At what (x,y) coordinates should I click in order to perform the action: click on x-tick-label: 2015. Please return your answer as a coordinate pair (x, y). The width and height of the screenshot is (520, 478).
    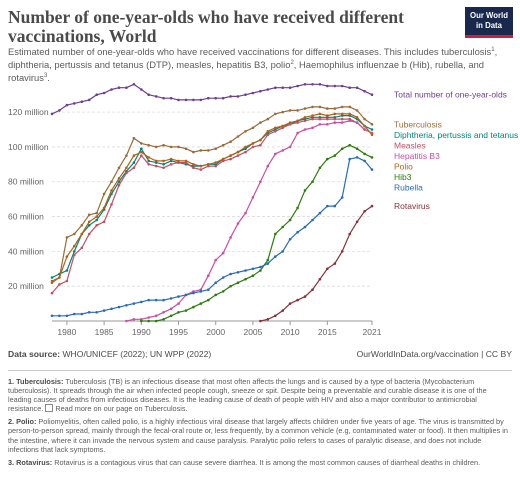
    Looking at the image, I should click on (327, 332).